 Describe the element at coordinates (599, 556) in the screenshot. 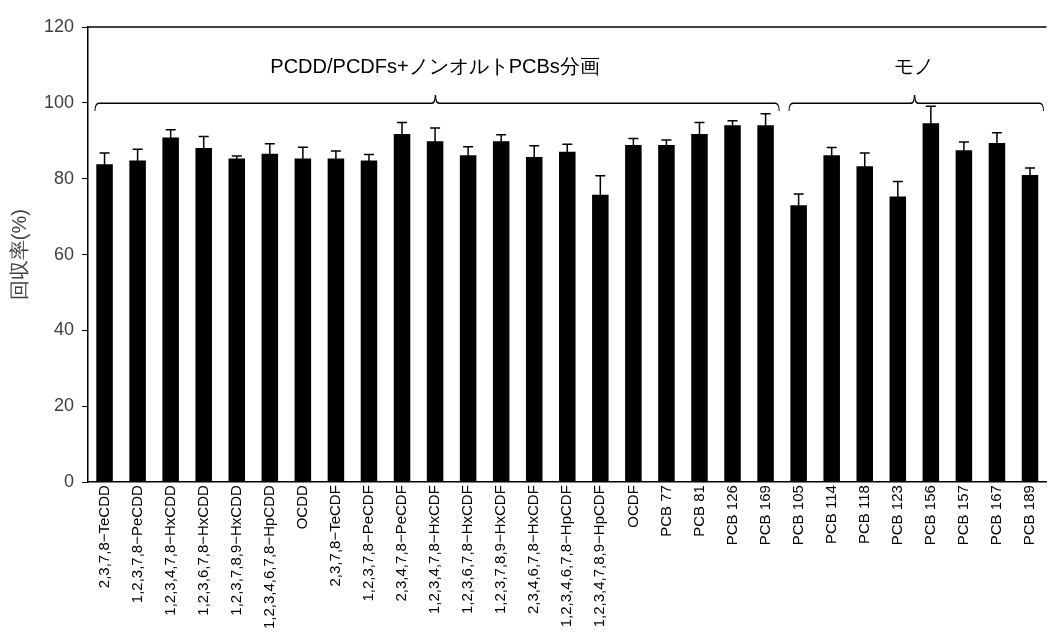

I see `x-tick-label: 1,2,3,4,7,8,9−HpCDF` at that location.